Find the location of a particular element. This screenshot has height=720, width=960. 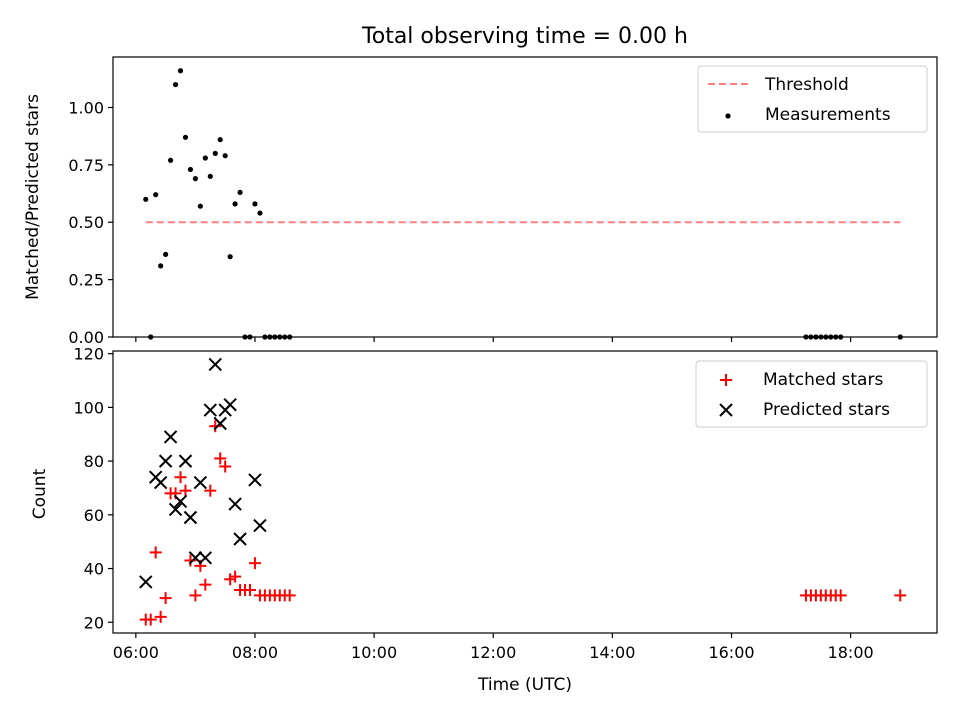

bottom-y-tick-label: 20 is located at coordinates (94, 622).